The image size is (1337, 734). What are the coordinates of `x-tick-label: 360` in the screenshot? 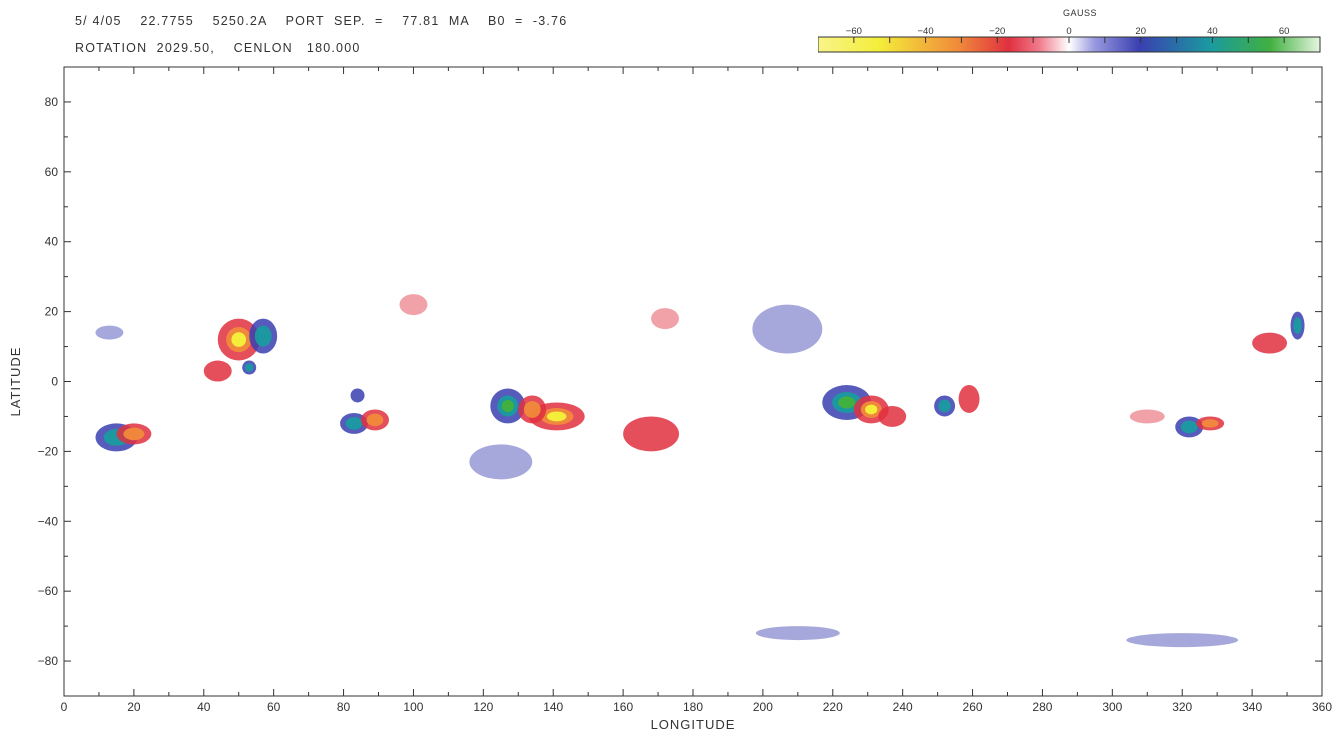 It's located at (1322, 707).